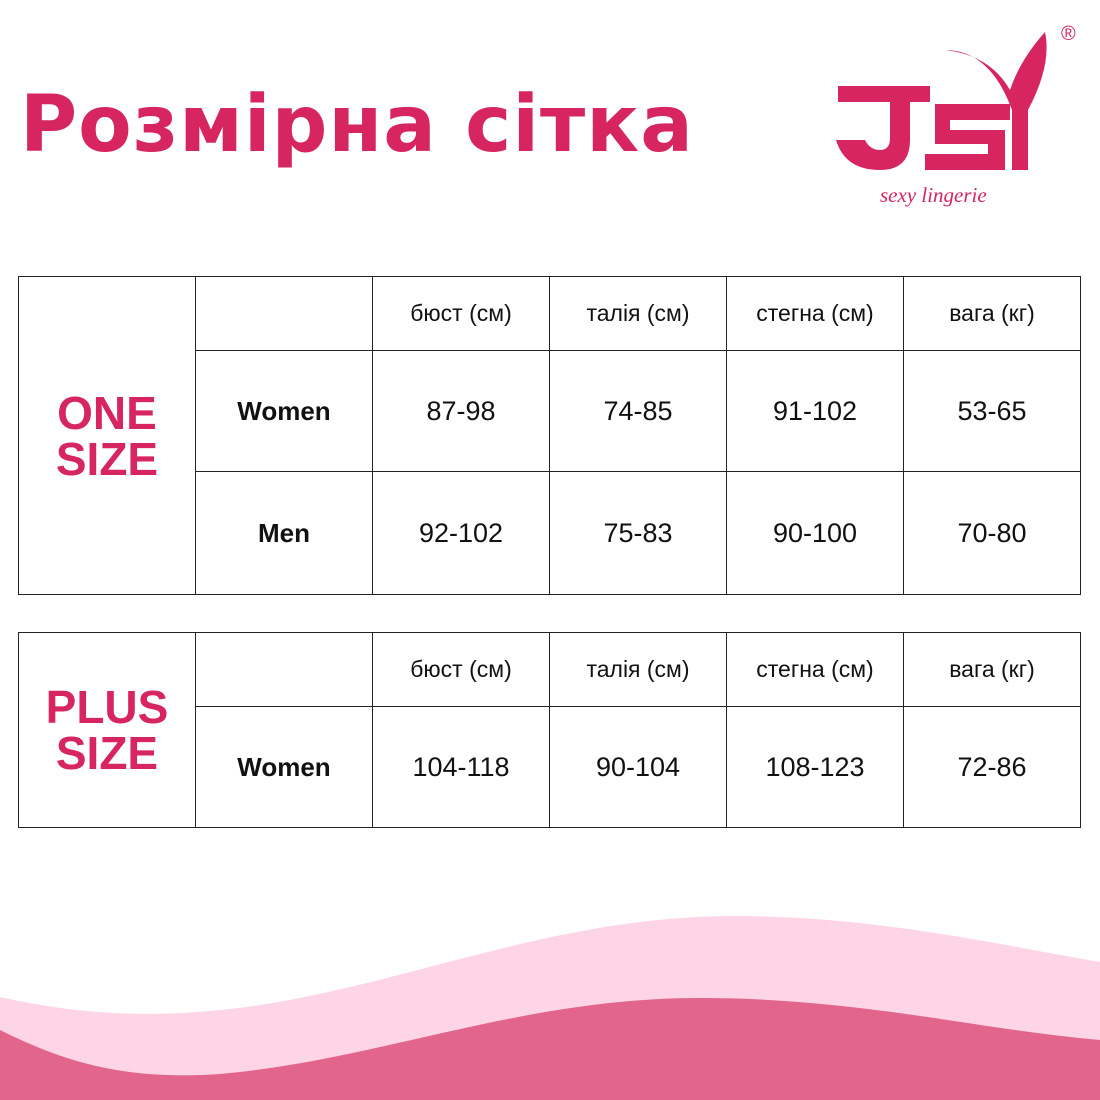 The image size is (1100, 1100). Describe the element at coordinates (1068, 34) in the screenshot. I see `registered-mark: ®` at that location.